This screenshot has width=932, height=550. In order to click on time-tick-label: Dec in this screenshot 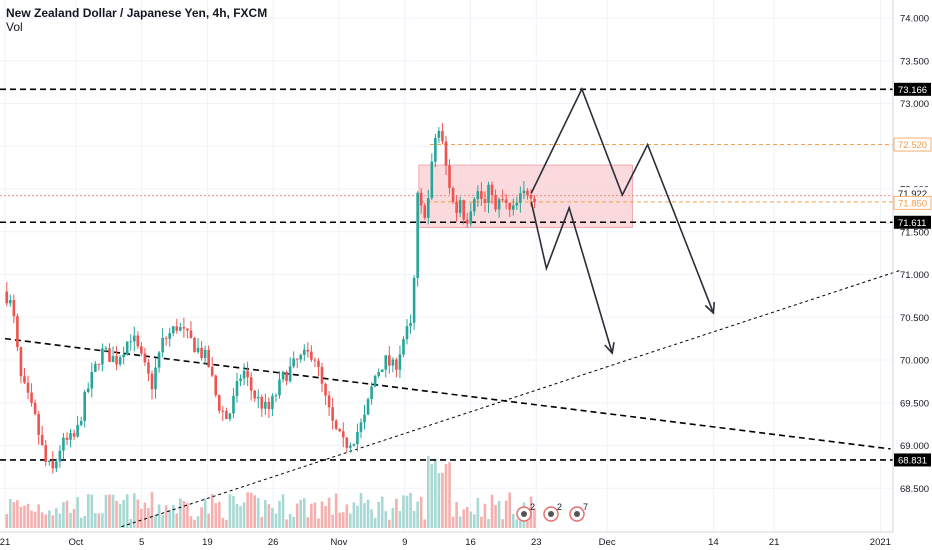, I will do `click(607, 542)`.